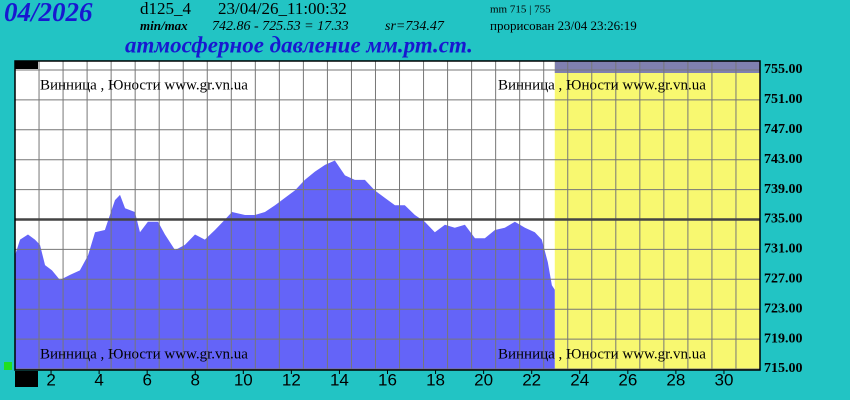  What do you see at coordinates (627, 379) in the screenshot?
I see `x-tick-label: 26` at bounding box center [627, 379].